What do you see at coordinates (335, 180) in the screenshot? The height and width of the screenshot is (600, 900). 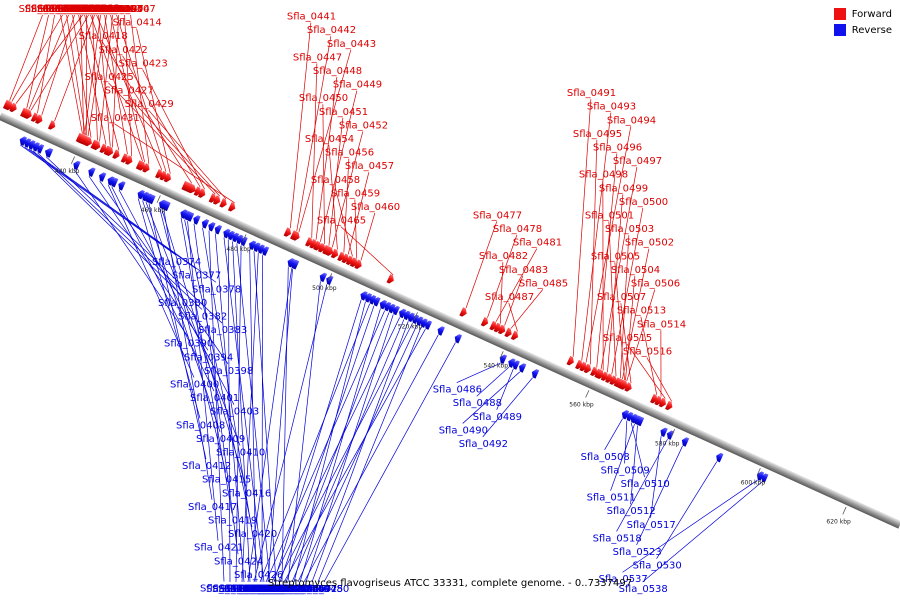 I see `forward-gene-label: Sfla_0458` at bounding box center [335, 180].